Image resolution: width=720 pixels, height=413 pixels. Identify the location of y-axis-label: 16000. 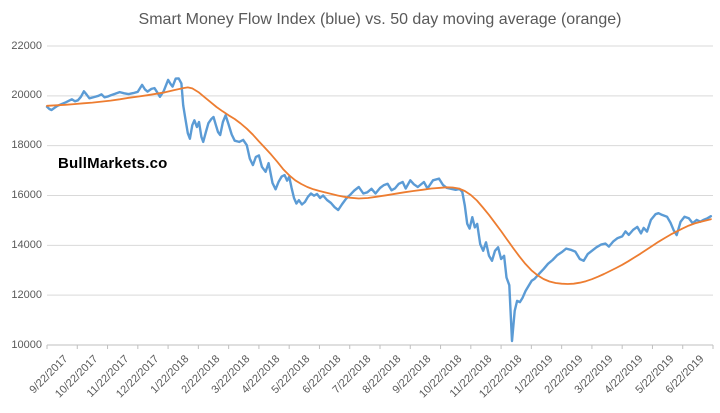
(26, 195).